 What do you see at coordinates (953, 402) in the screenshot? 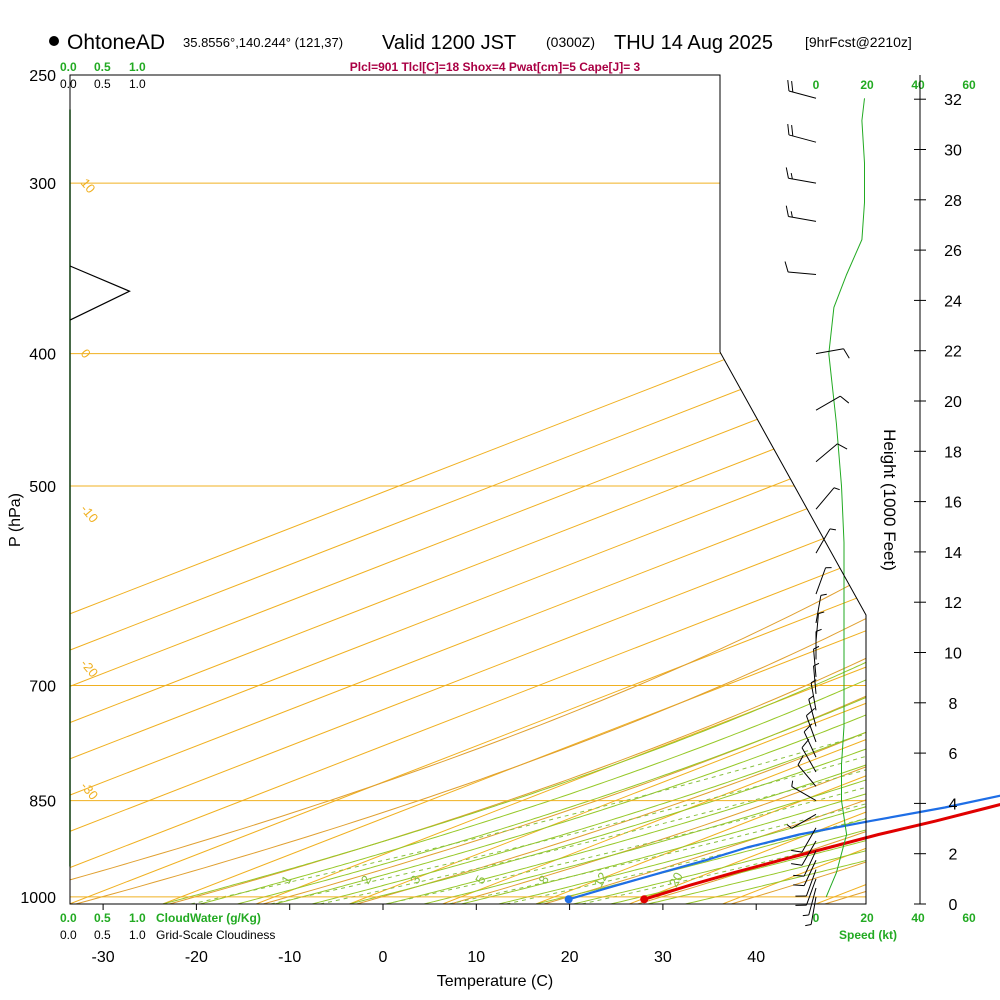
I see `height-tick-label: 20` at bounding box center [953, 402].